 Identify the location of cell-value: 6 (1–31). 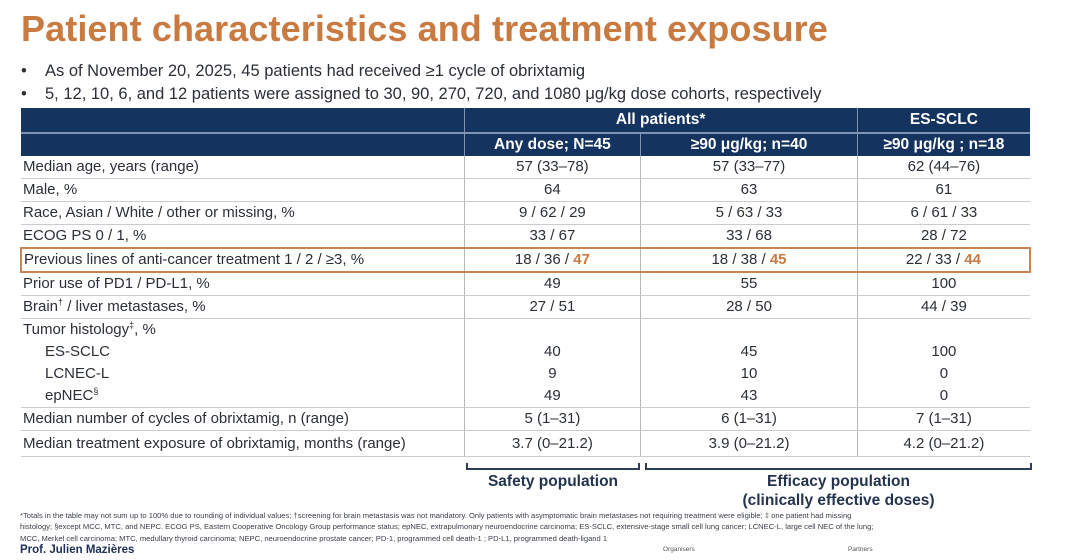
(749, 419).